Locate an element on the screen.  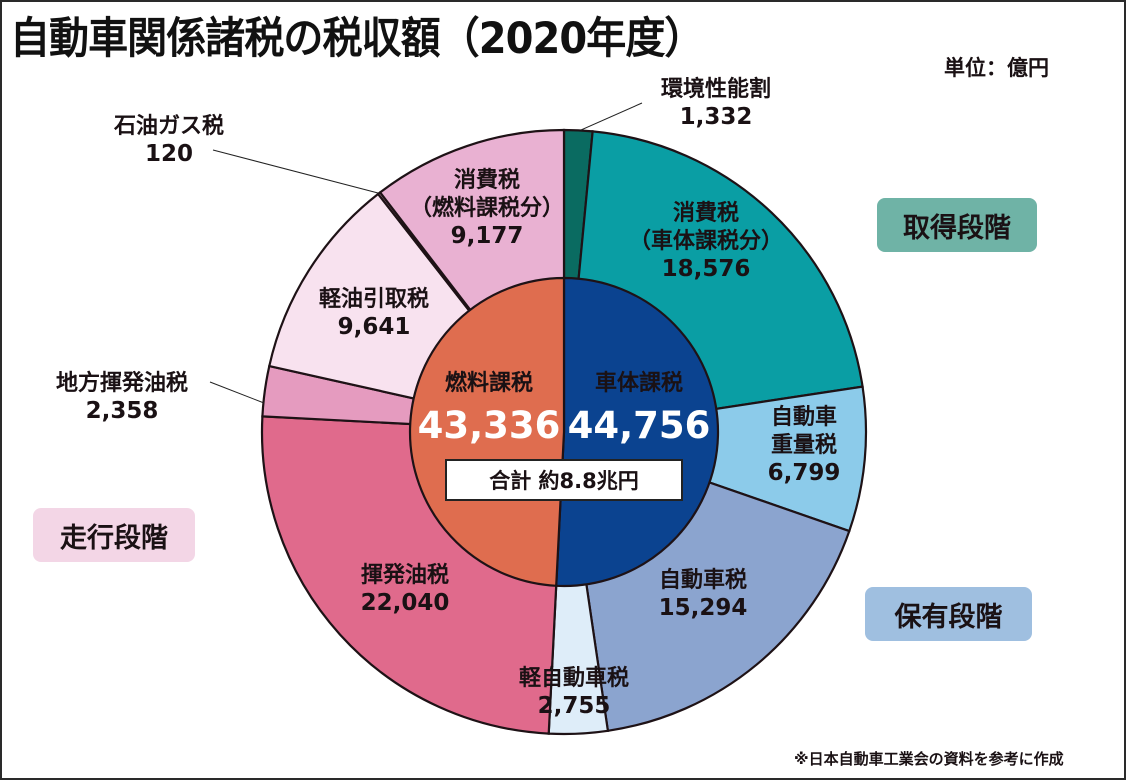
slice-value-label: 9,177 is located at coordinates (487, 236).